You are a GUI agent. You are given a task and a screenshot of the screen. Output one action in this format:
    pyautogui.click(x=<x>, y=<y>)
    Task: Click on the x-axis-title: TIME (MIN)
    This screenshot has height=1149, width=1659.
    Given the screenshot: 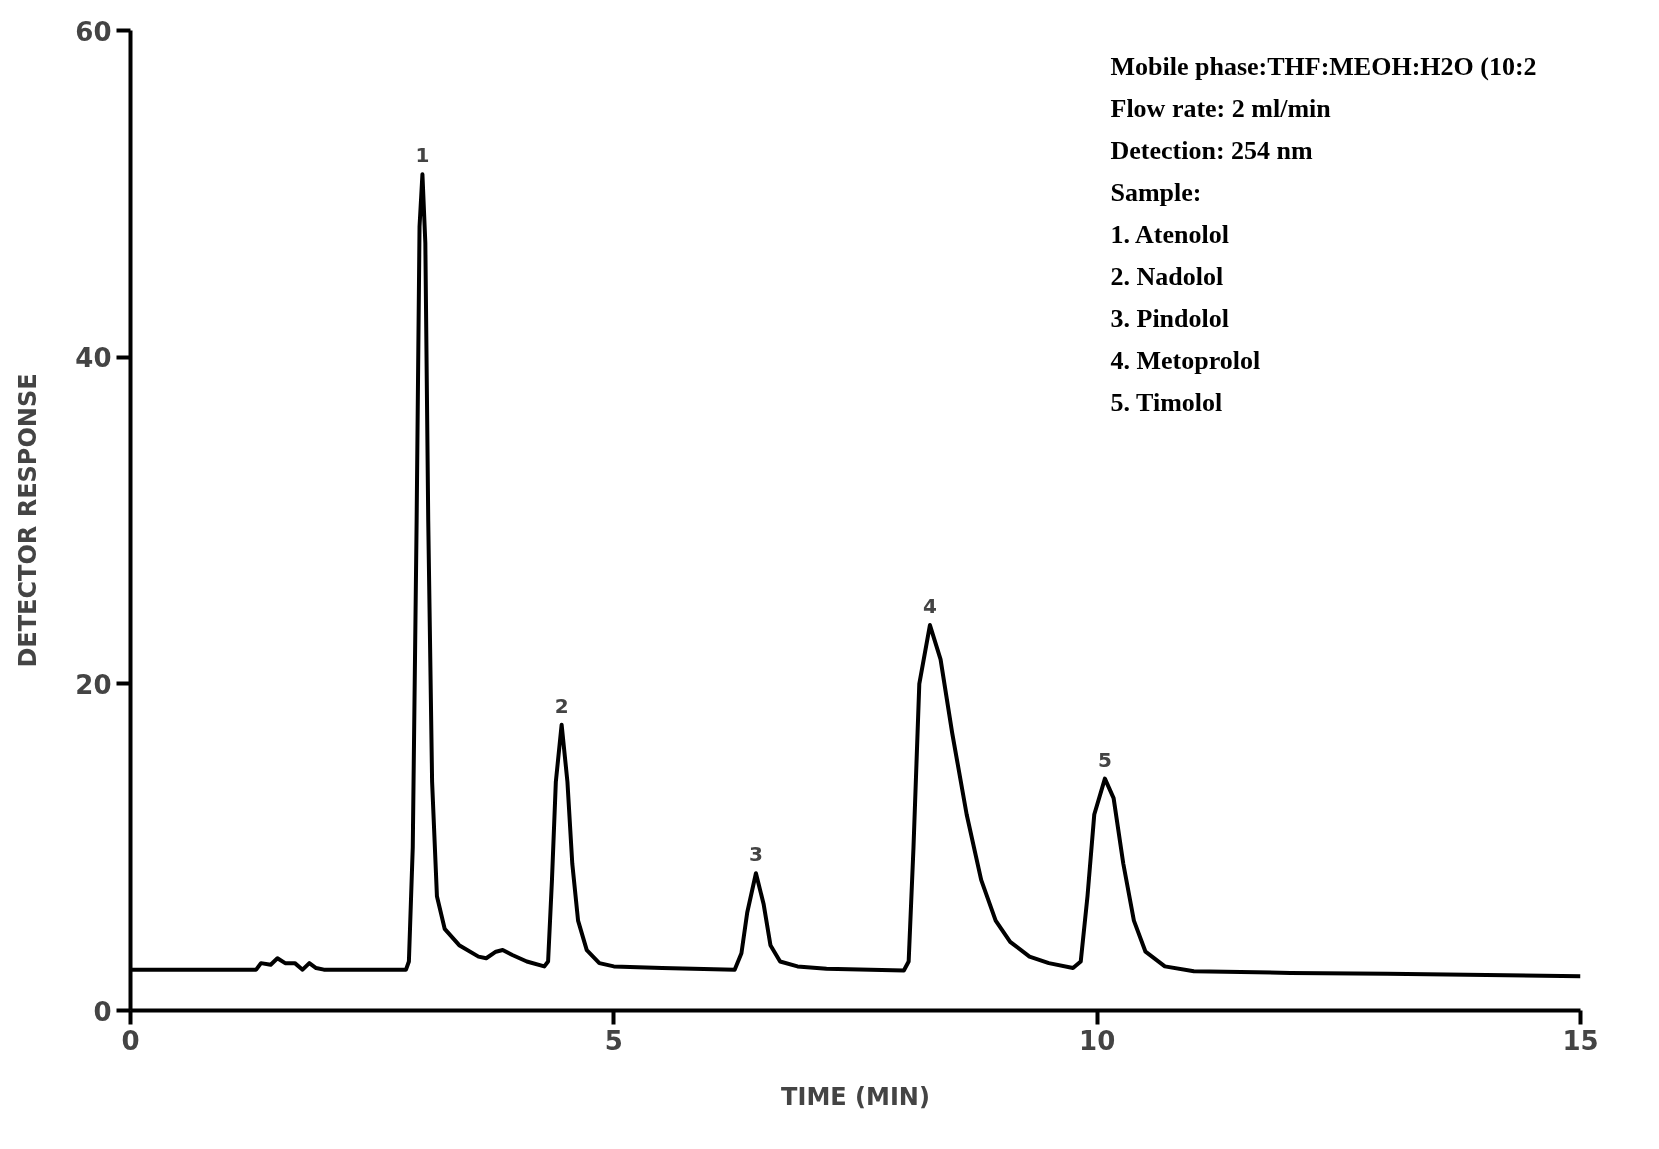 What is the action you would take?
    pyautogui.click(x=855, y=1096)
    